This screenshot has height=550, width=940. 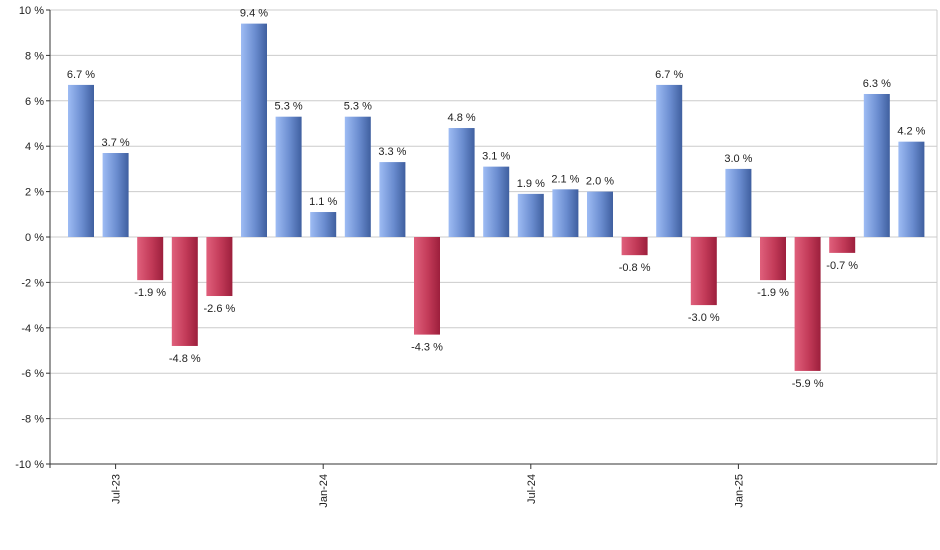 What do you see at coordinates (877, 84) in the screenshot?
I see `data-label: 6.3 %` at bounding box center [877, 84].